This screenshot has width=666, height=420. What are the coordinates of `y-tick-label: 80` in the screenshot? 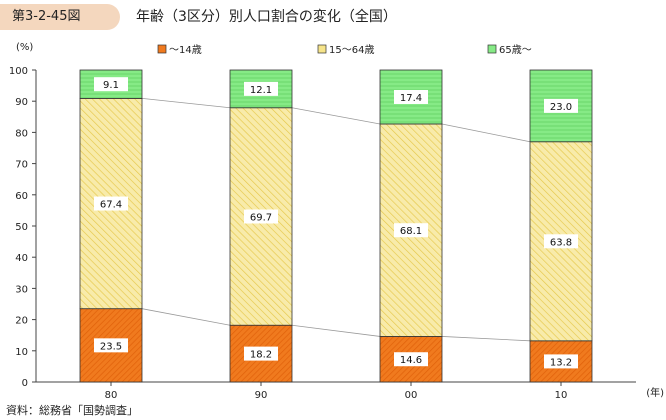 It's located at (21, 133).